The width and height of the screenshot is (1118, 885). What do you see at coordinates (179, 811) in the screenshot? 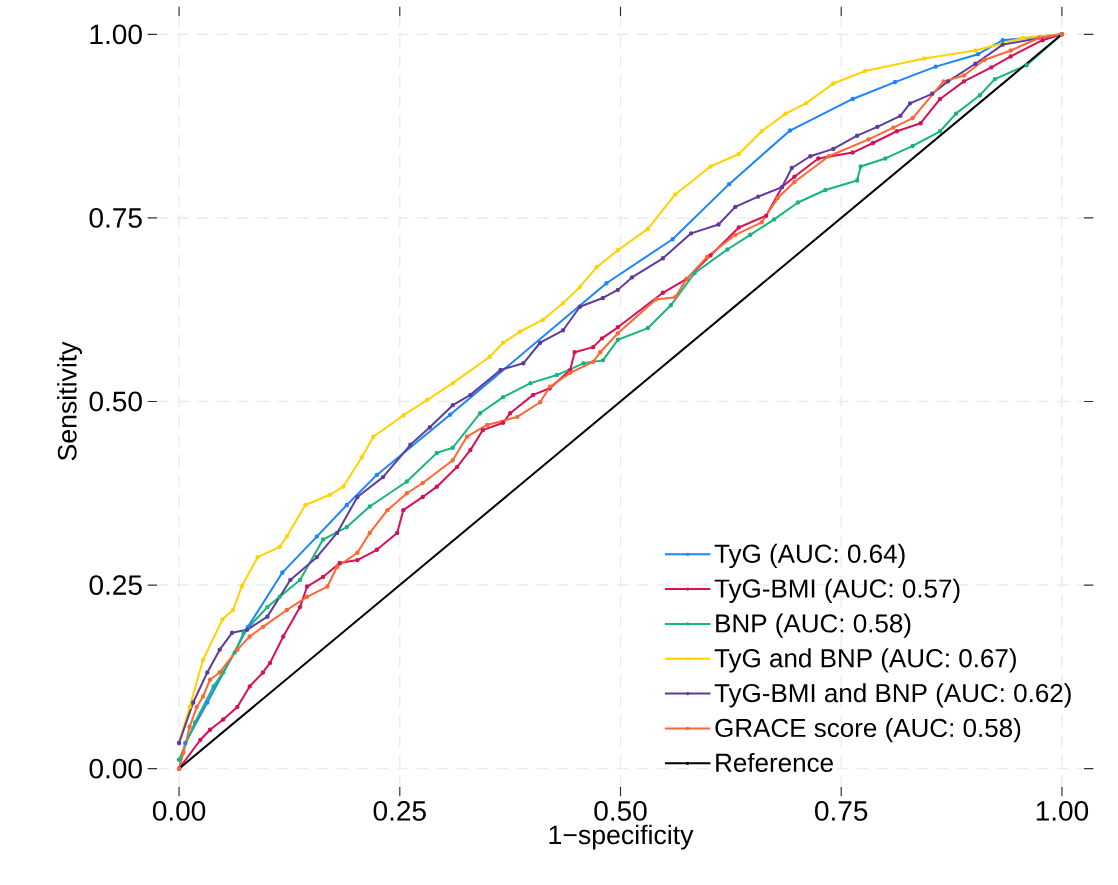
I see `x-tick-label: 0.00` at bounding box center [179, 811].